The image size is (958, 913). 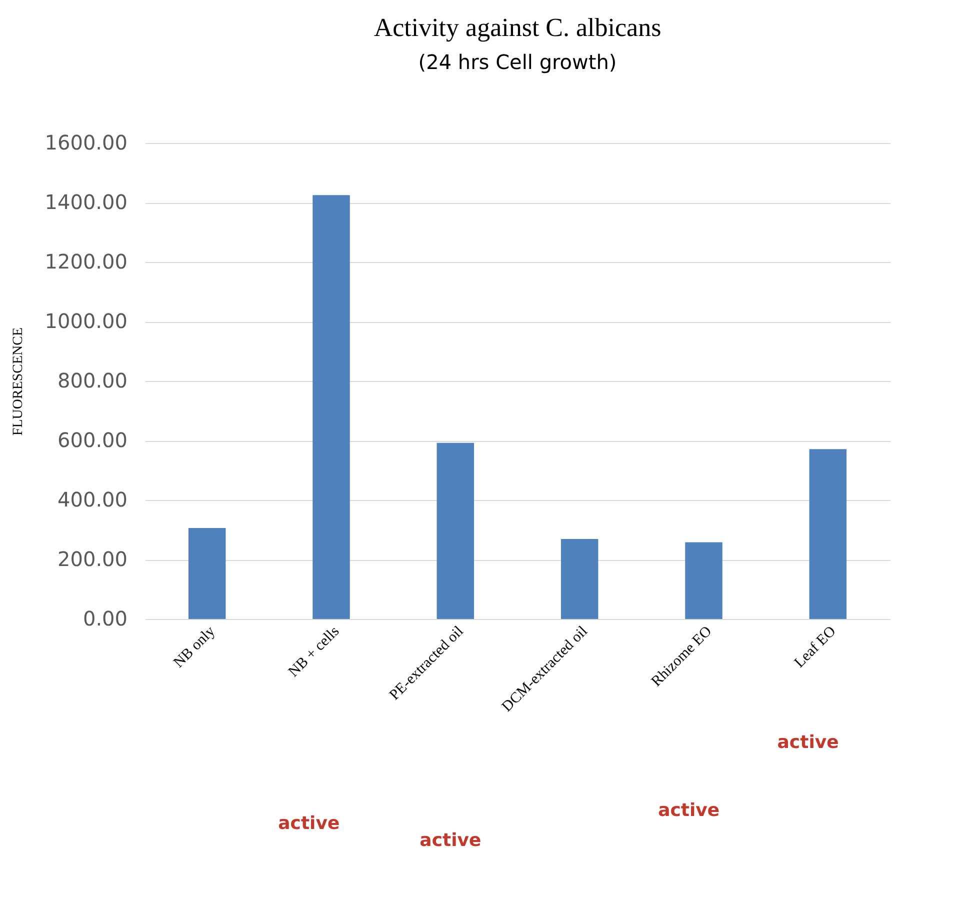 I want to click on y-tick-label: 1200.00, so click(x=86, y=262).